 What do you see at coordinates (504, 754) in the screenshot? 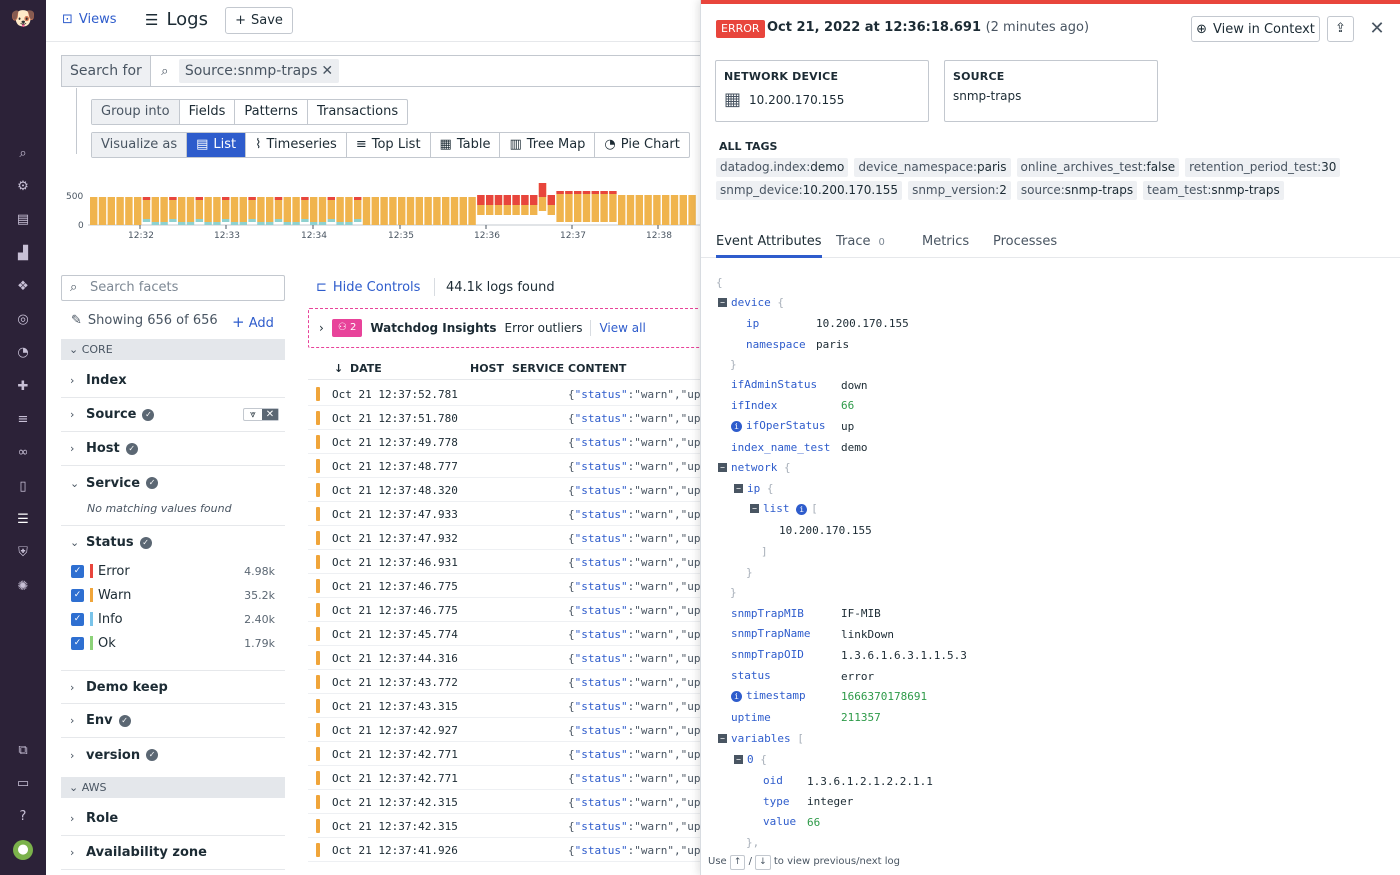
I see `log-row: Oct 21 12:37:42.771 {"status":"warn","up` at bounding box center [504, 754].